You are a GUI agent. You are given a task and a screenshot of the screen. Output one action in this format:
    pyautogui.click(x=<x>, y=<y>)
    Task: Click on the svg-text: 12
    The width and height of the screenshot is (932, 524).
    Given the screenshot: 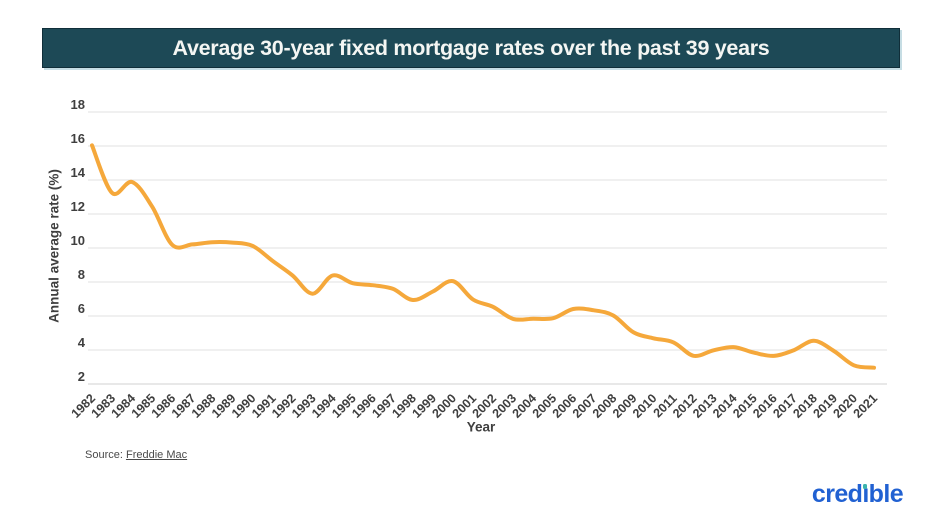 What is the action you would take?
    pyautogui.click(x=78, y=206)
    